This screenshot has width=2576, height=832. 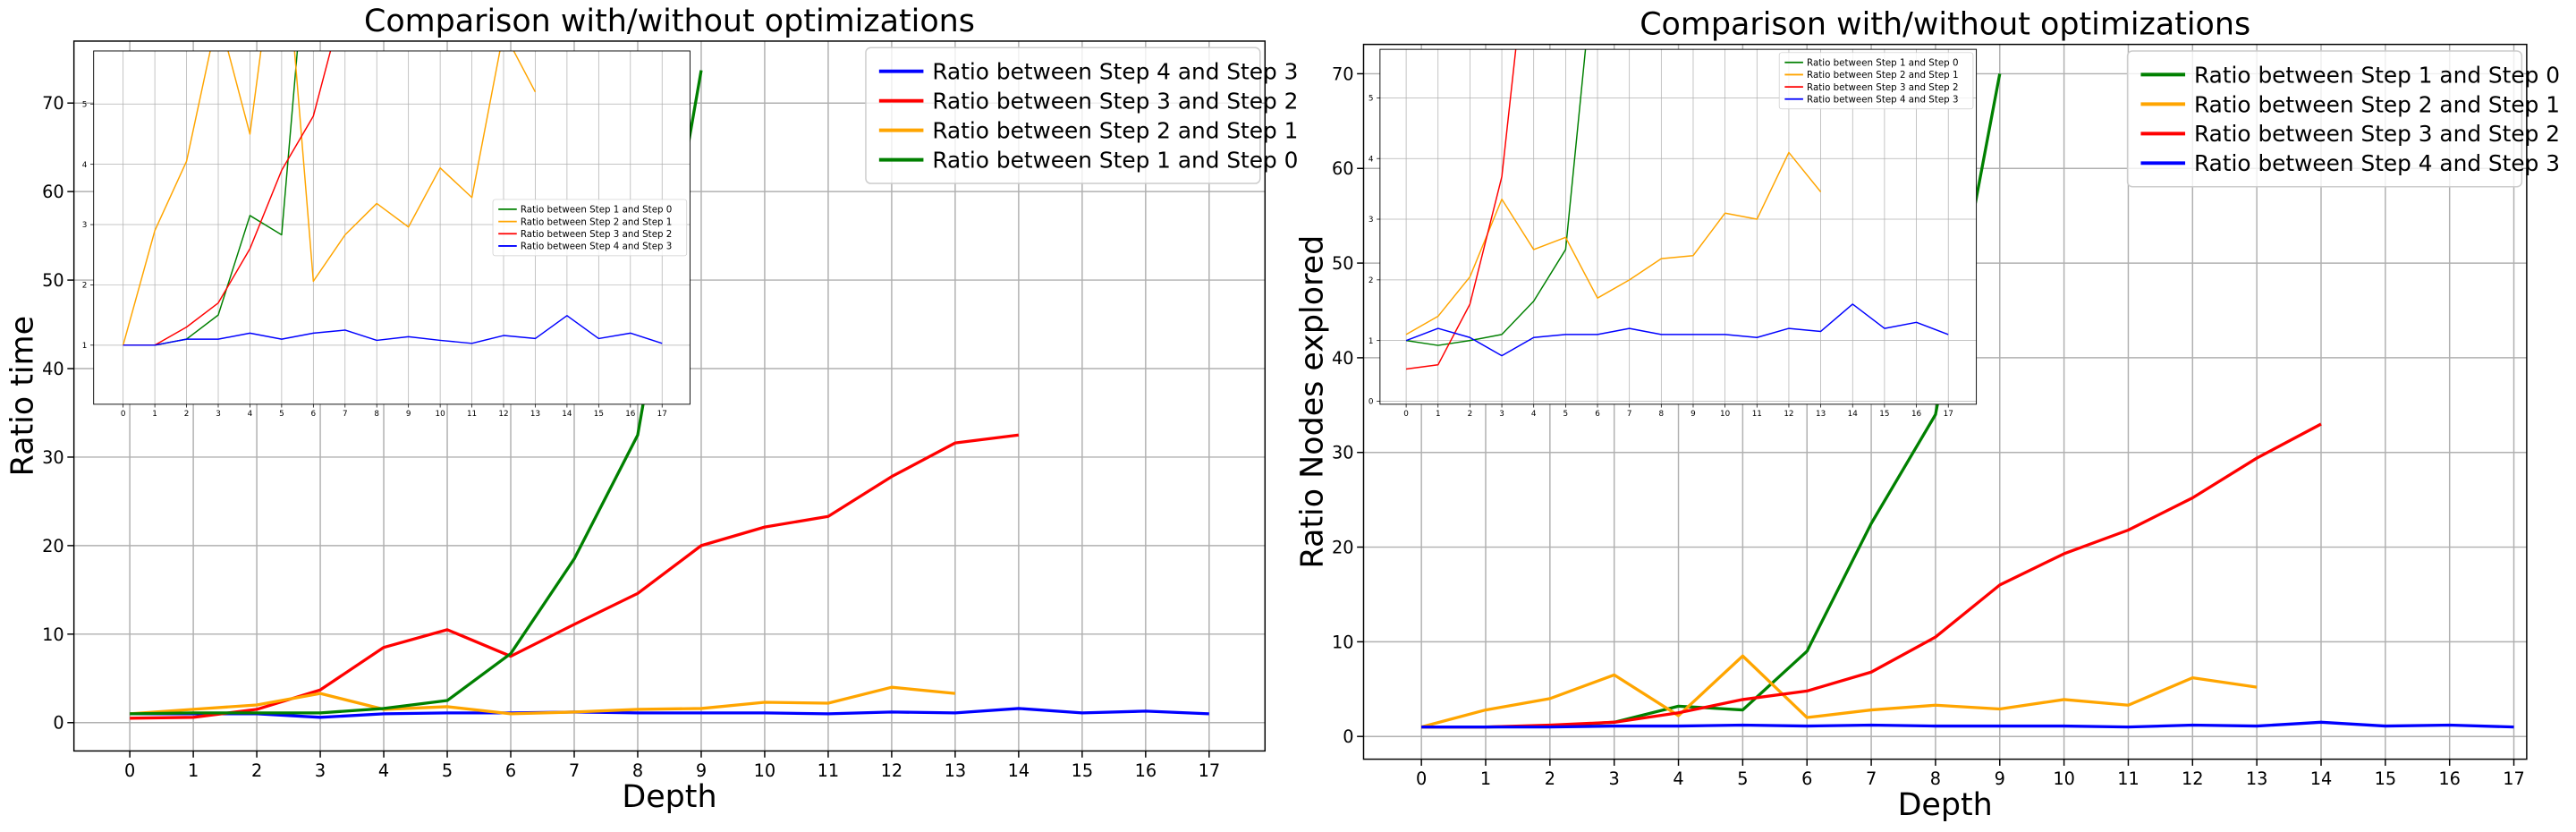 I want to click on y-tick-label: 60, so click(x=1343, y=168).